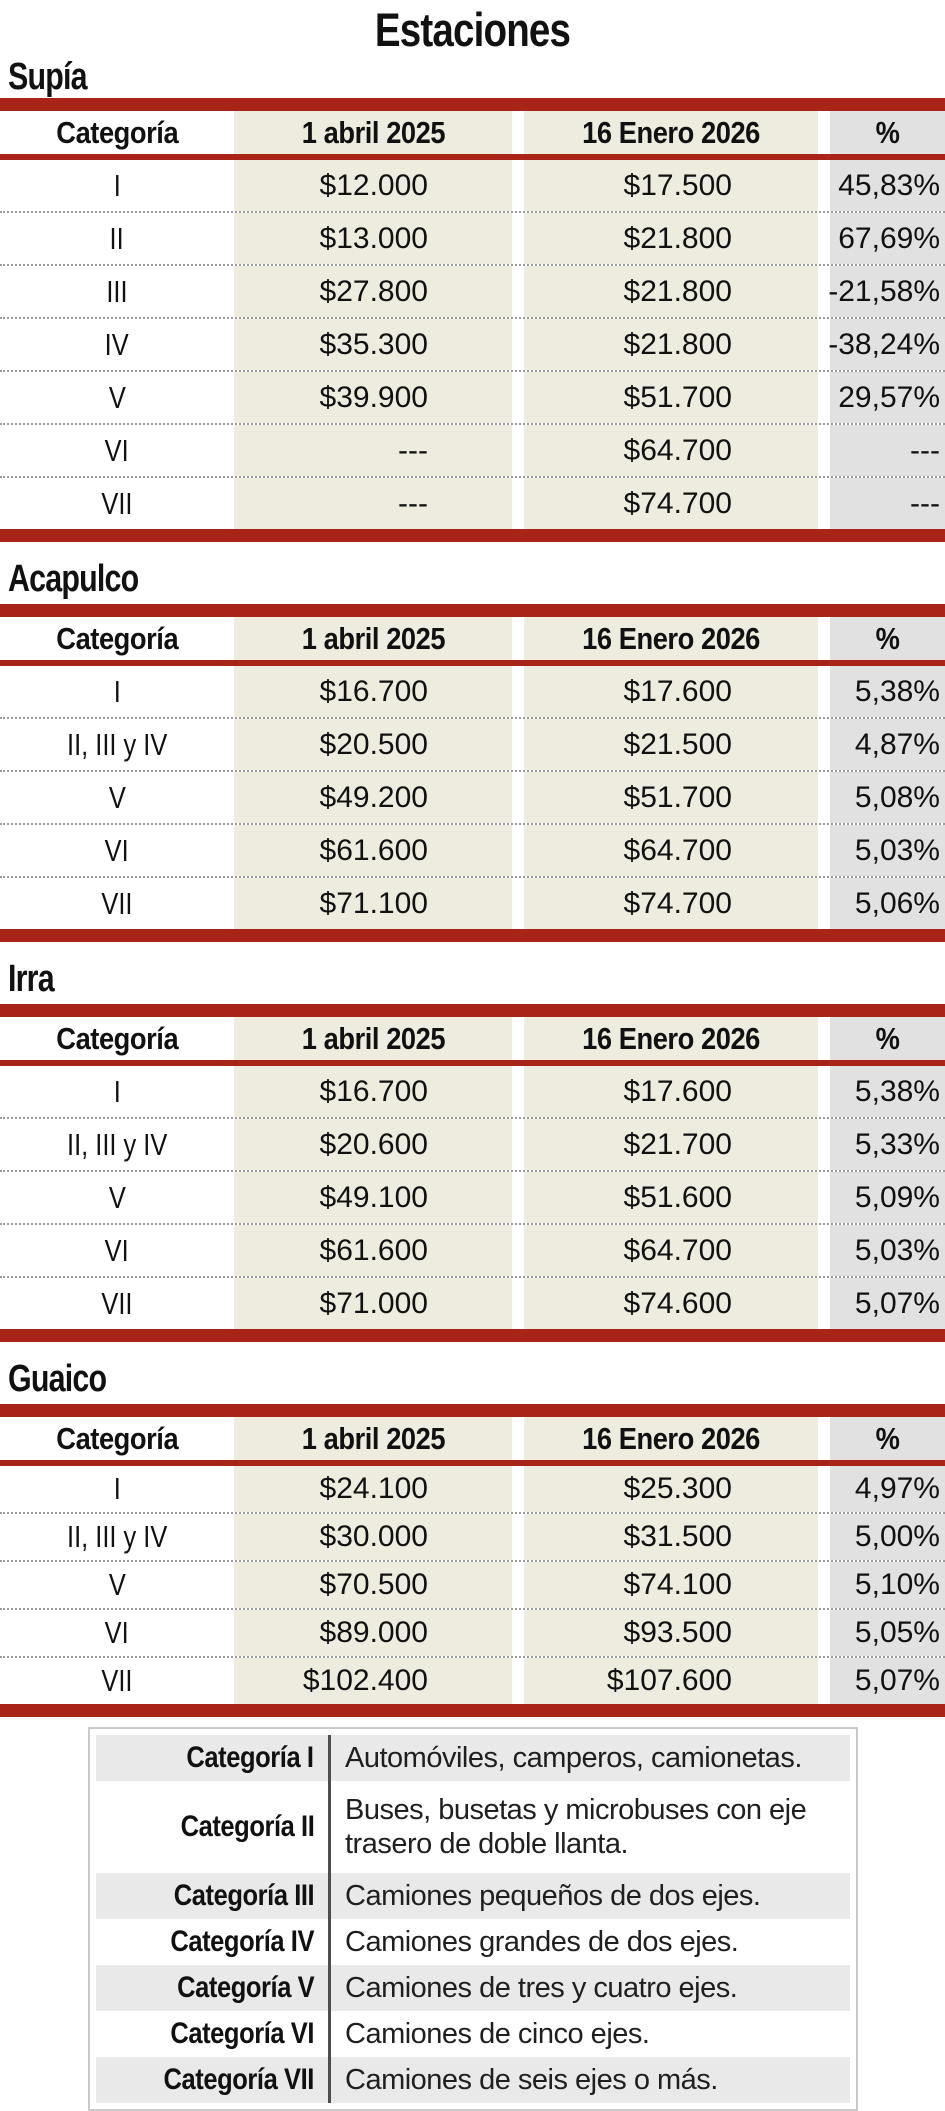 This screenshot has width=945, height=2111. I want to click on price-apr2025-cell: $102.400, so click(373, 1681).